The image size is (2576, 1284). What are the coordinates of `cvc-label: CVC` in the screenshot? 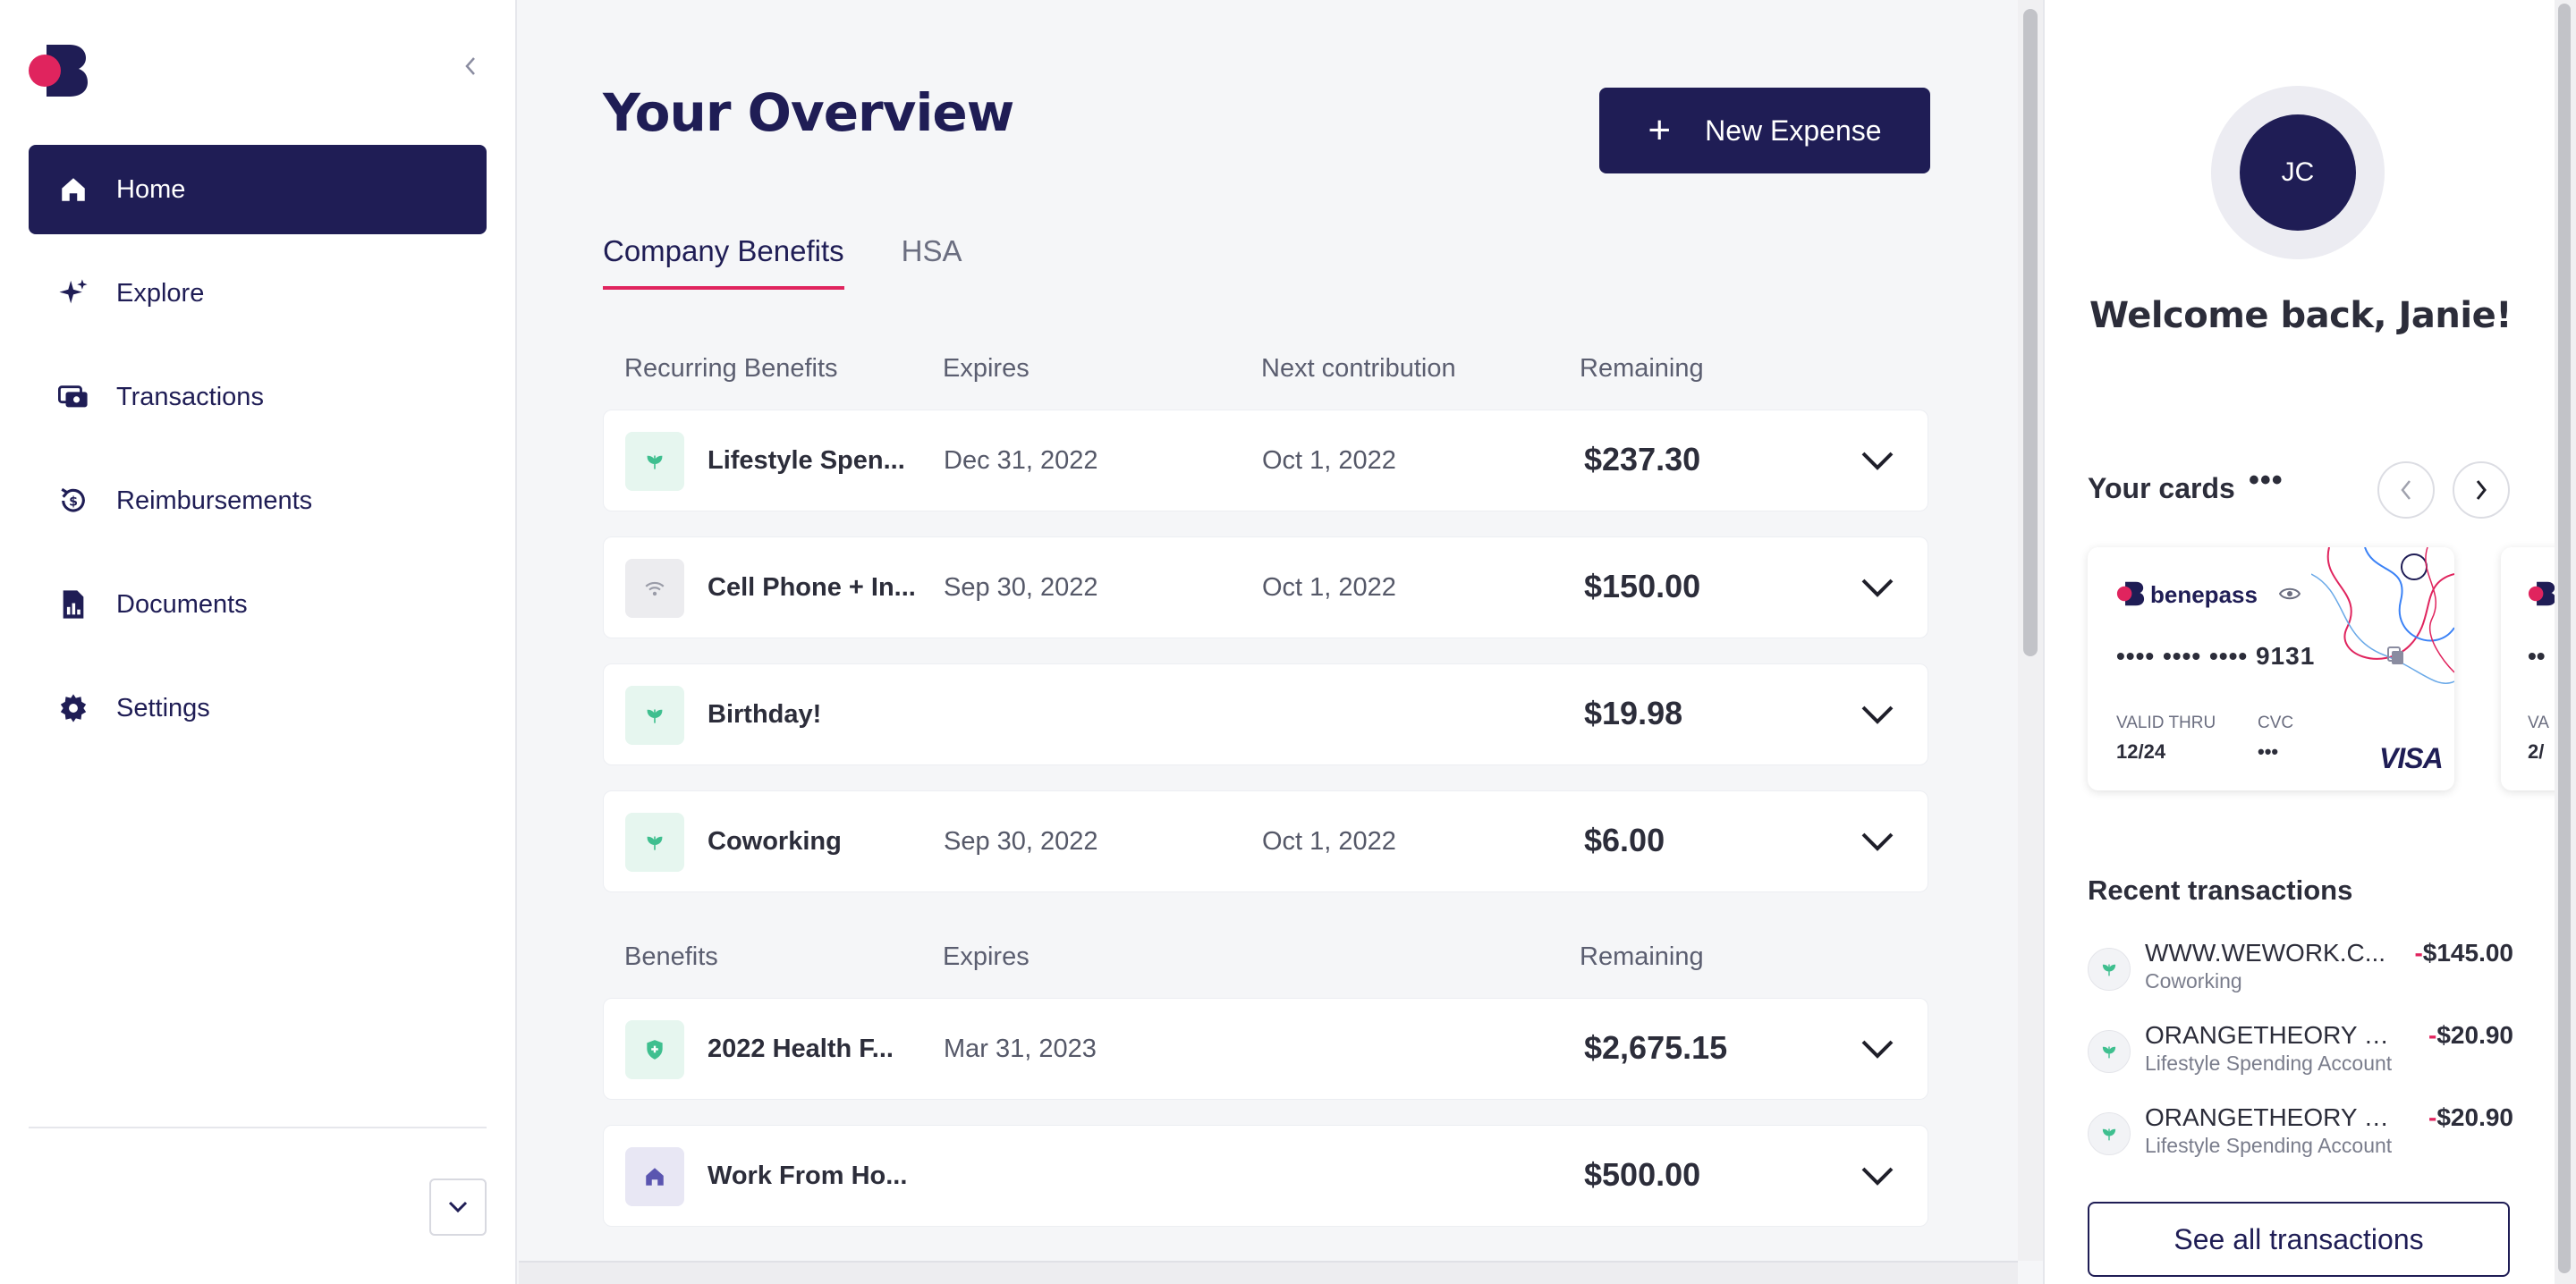 It's located at (2276, 723).